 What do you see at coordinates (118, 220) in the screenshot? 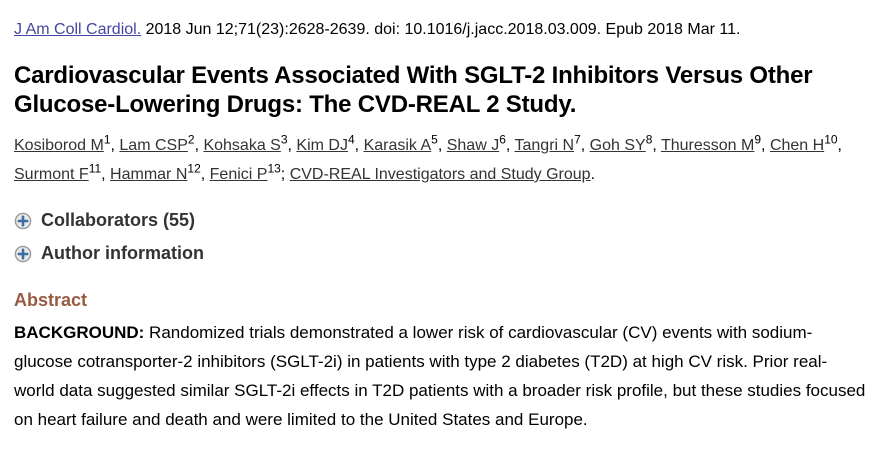
I see `collaborators-label: Collaborators (55)` at bounding box center [118, 220].